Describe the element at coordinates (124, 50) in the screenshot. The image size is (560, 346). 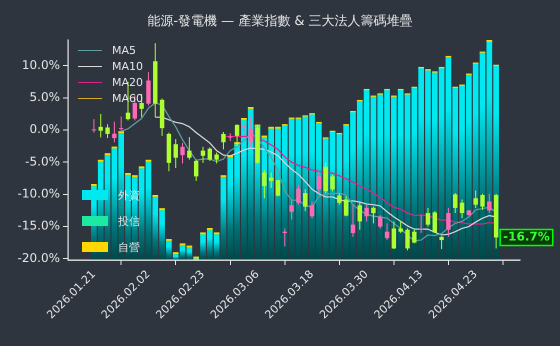
I see `legend-label: MA5` at that location.